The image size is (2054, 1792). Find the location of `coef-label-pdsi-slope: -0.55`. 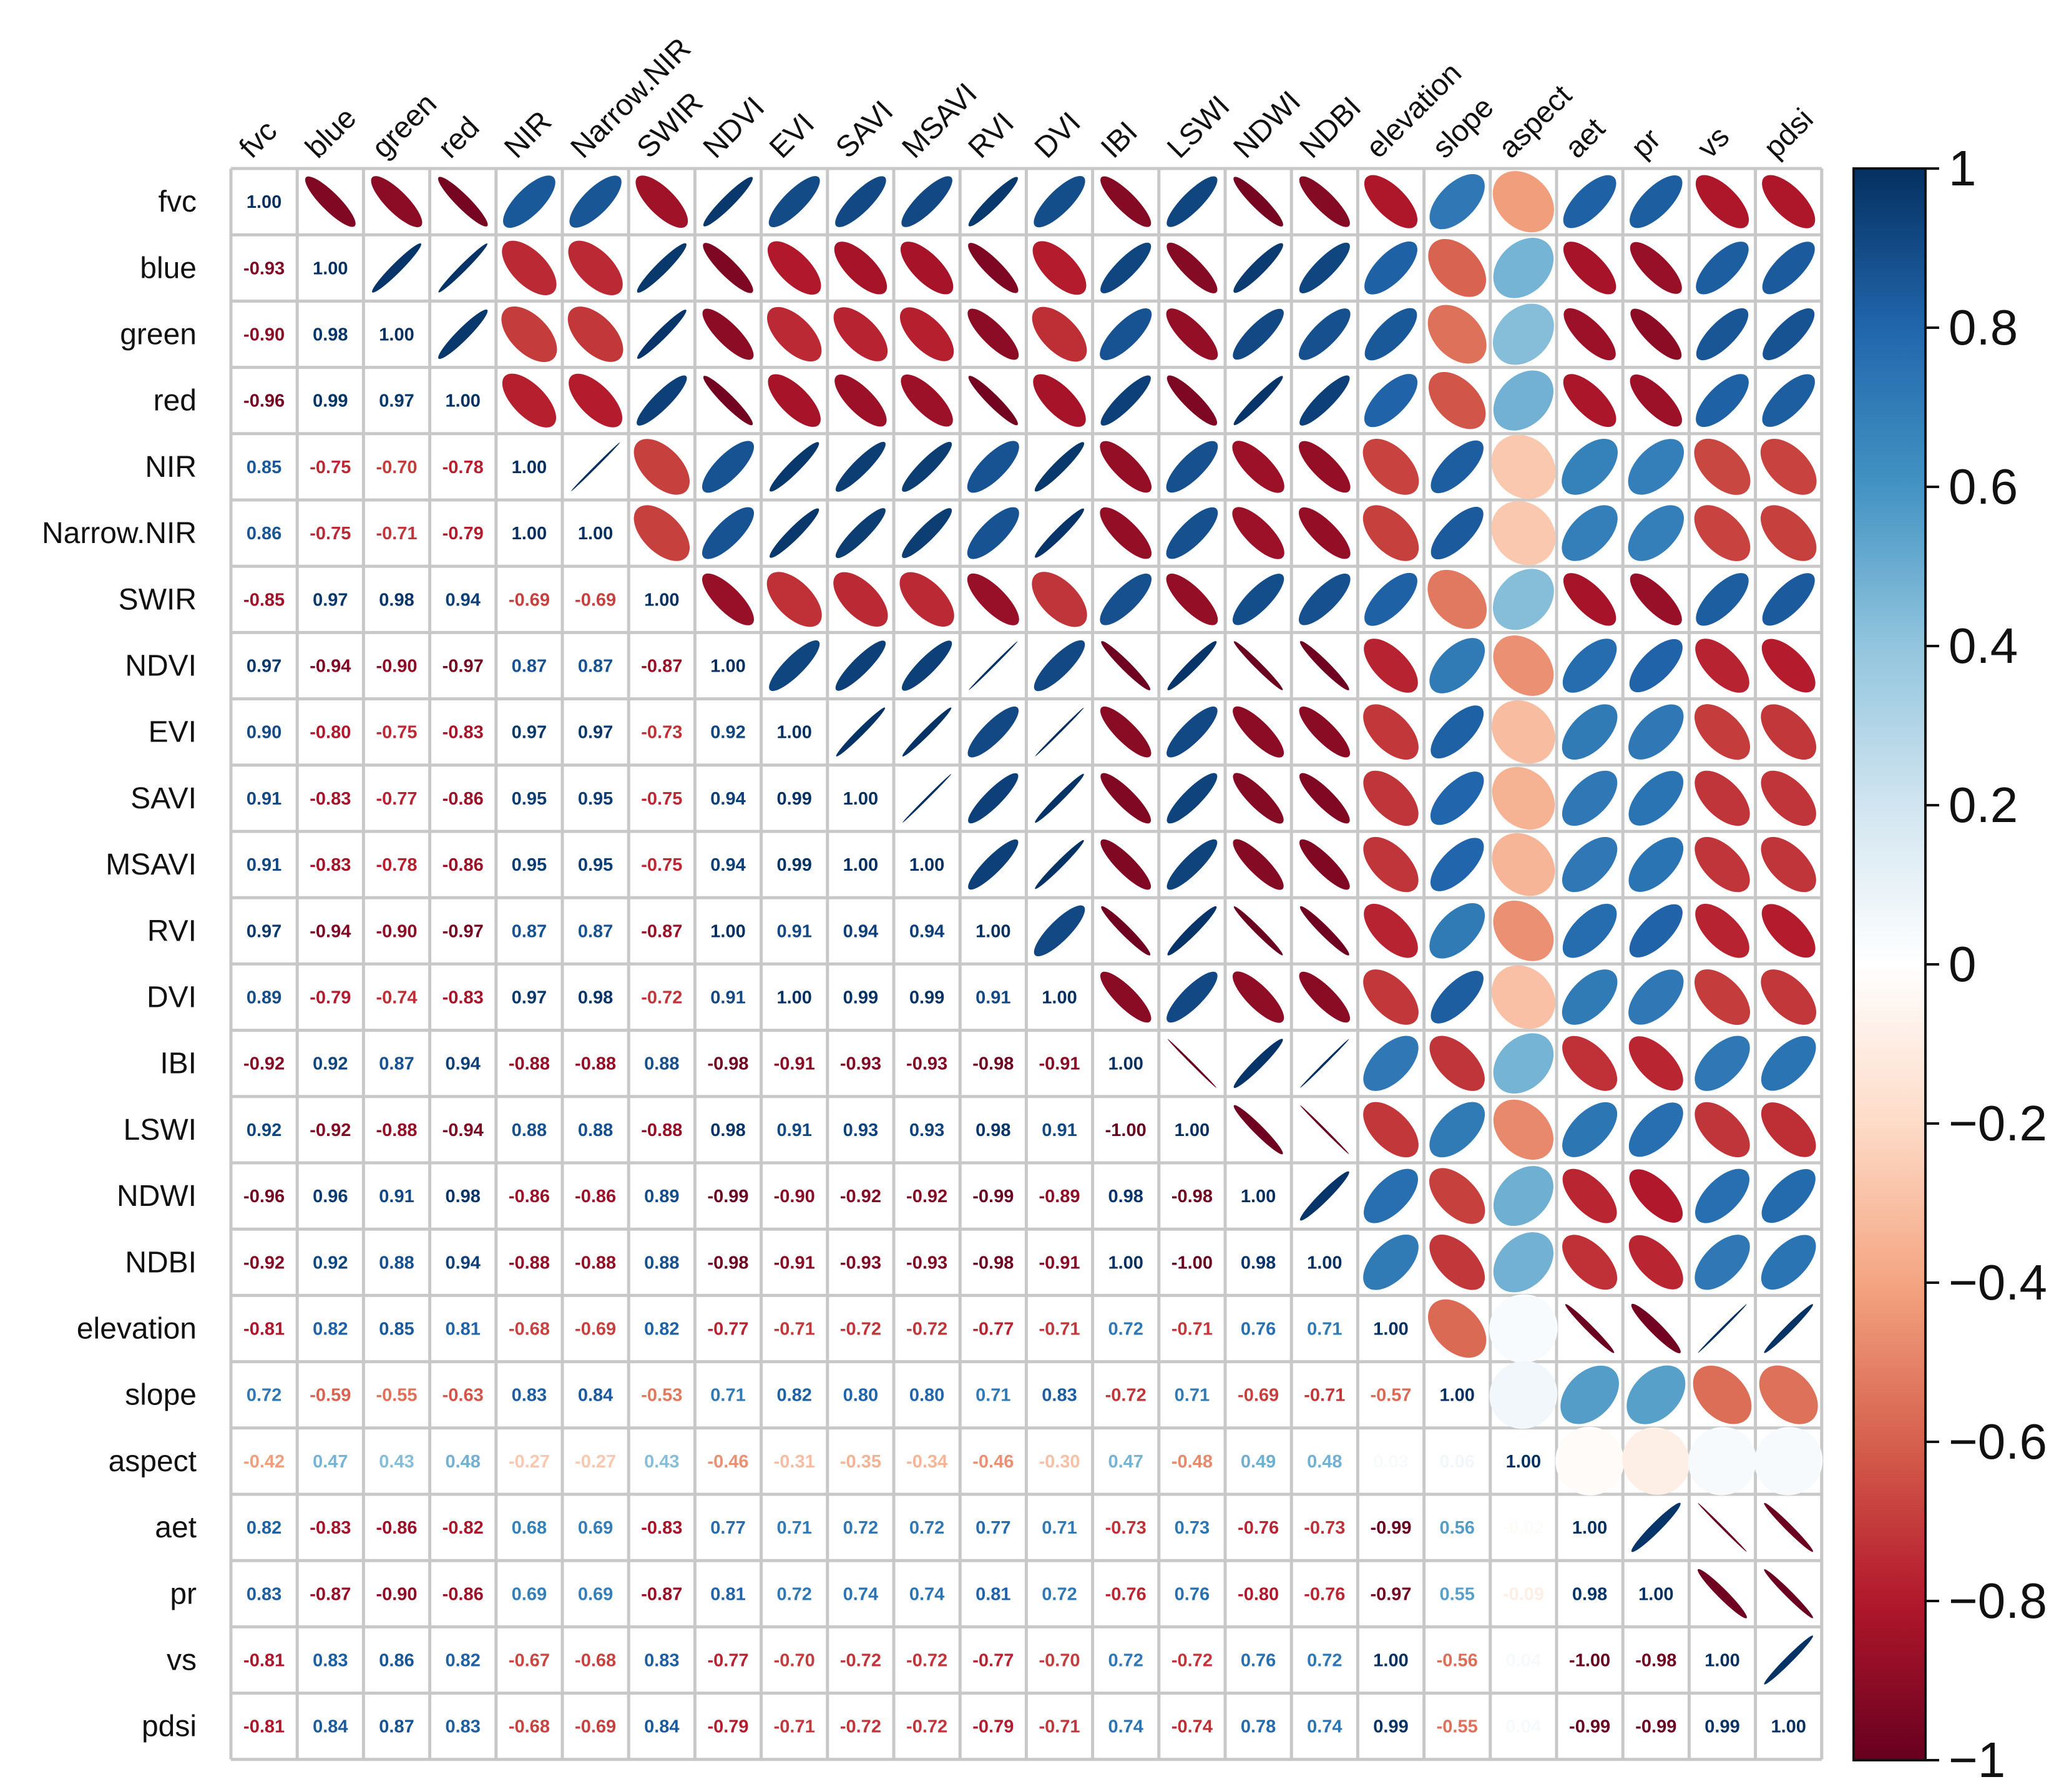

coef-label-pdsi-slope: -0.55 is located at coordinates (1457, 1727).